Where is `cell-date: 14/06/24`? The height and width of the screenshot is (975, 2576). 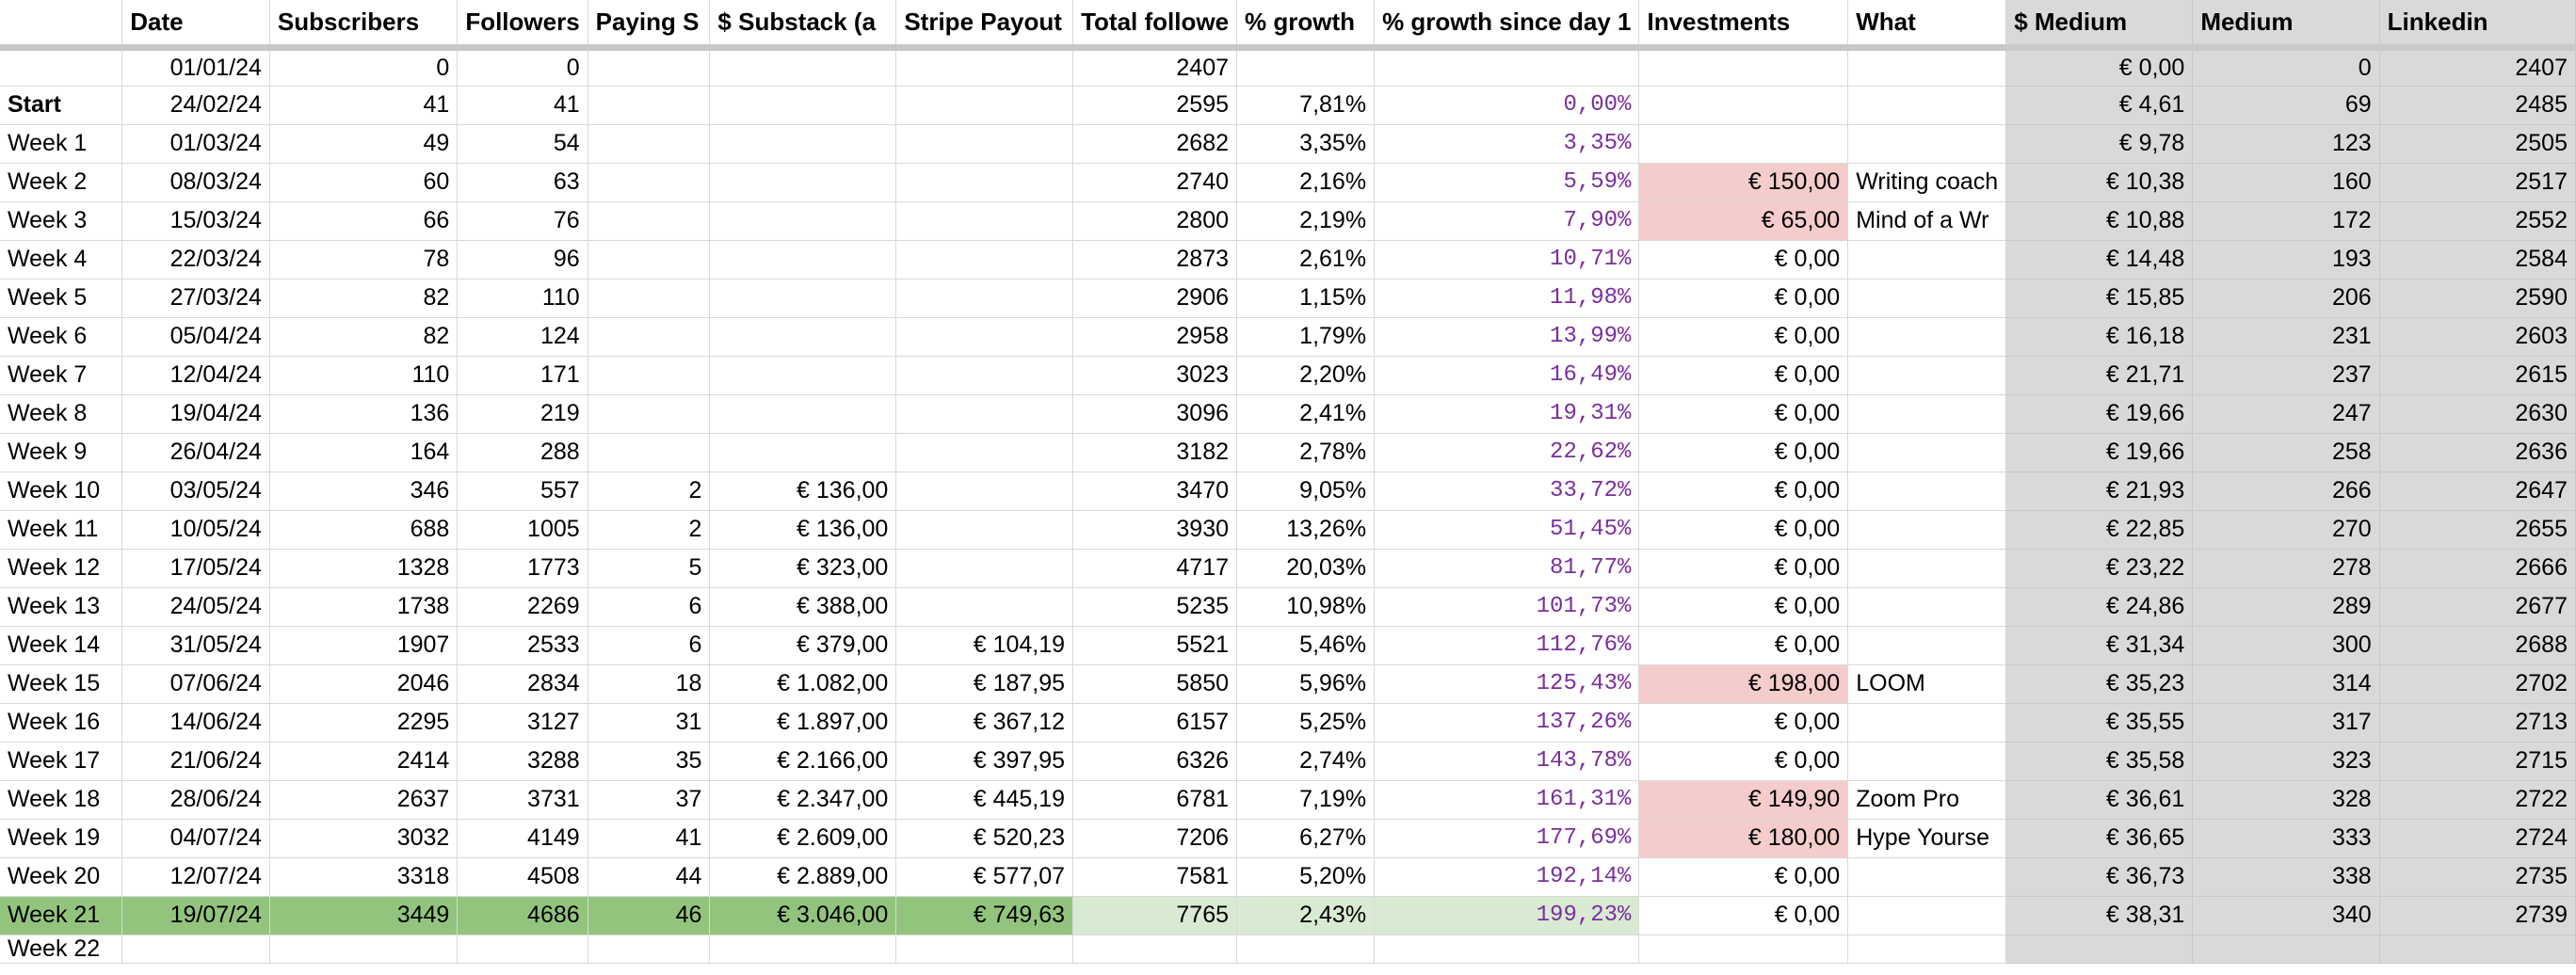
cell-date: 14/06/24 is located at coordinates (195, 723).